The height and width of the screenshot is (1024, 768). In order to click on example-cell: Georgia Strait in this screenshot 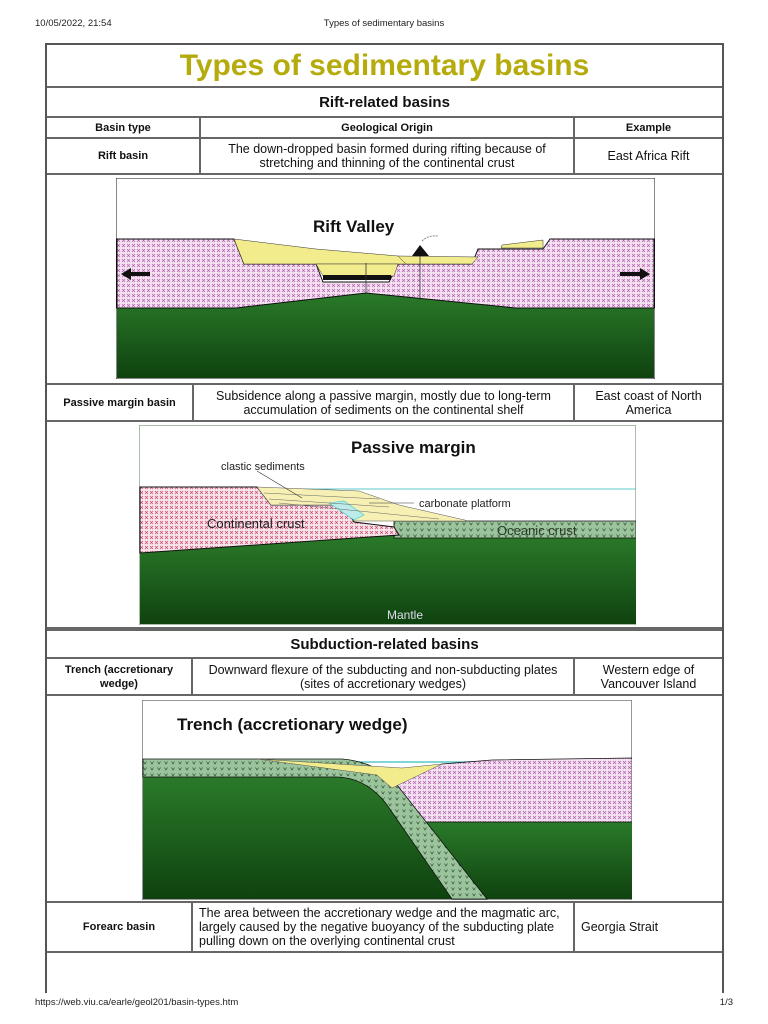, I will do `click(647, 927)`.